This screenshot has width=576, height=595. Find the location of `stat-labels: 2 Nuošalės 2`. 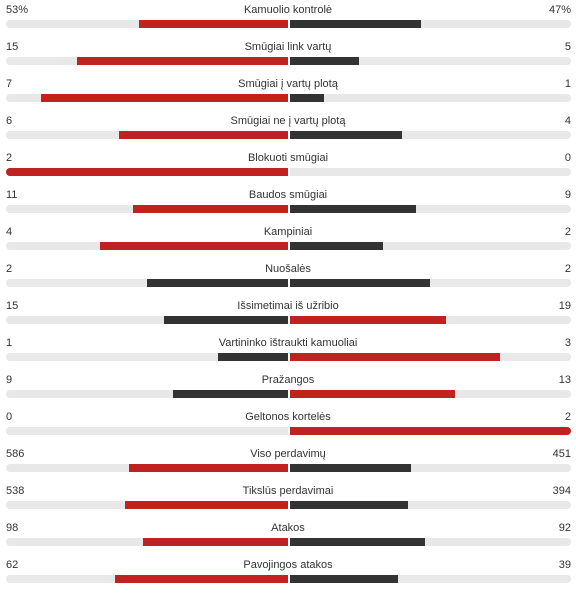

stat-labels: 2 Nuošalės 2 is located at coordinates (288, 269).